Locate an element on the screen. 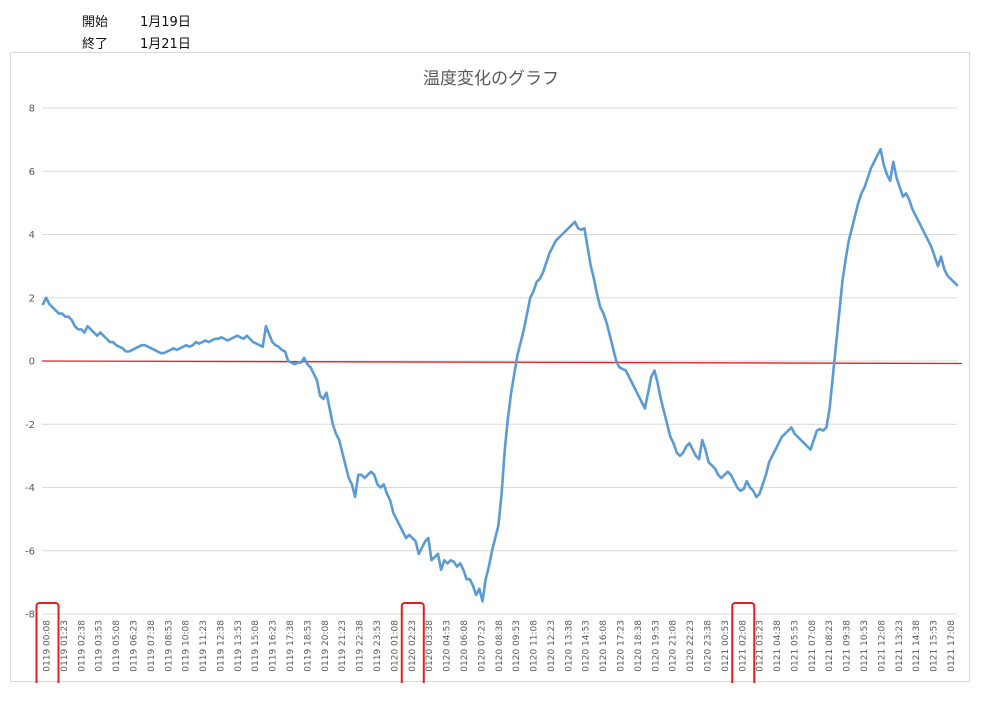  x-tick-label: 0119 03:53 is located at coordinates (100, 646).